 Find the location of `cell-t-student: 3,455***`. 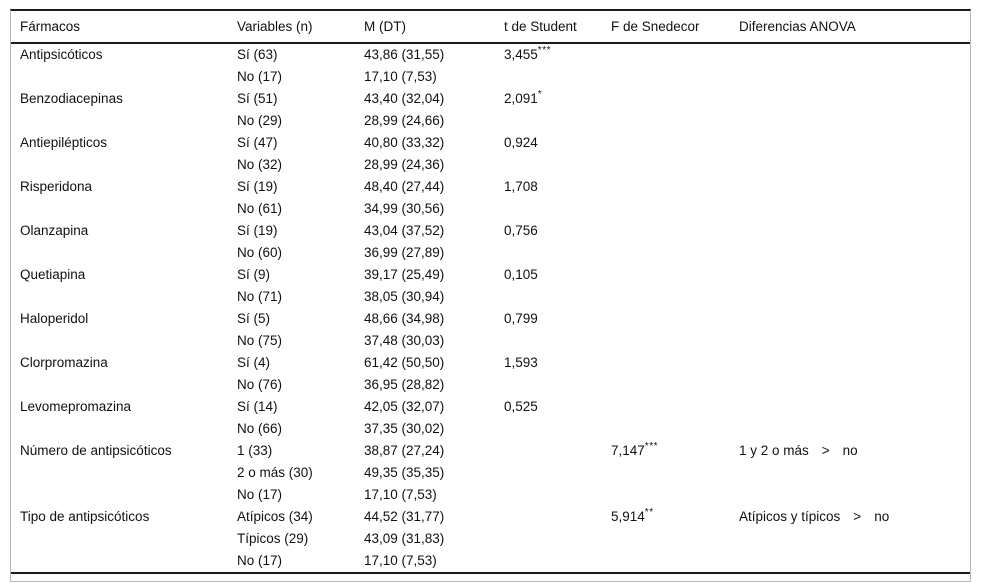

cell-t-student: 3,455*** is located at coordinates (557, 54).